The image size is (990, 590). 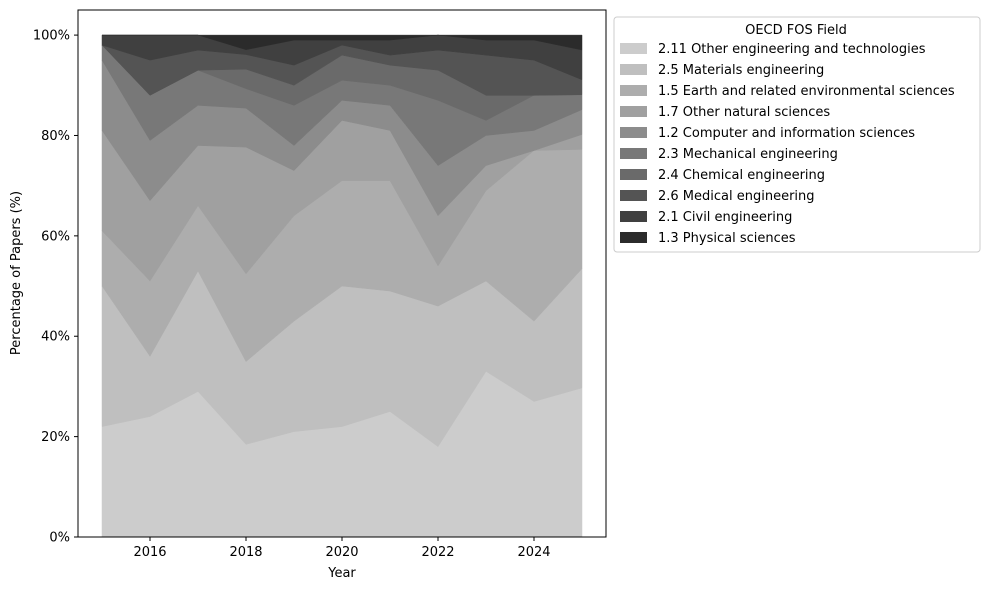 What do you see at coordinates (55, 437) in the screenshot?
I see `y-tick-label: 20%` at bounding box center [55, 437].